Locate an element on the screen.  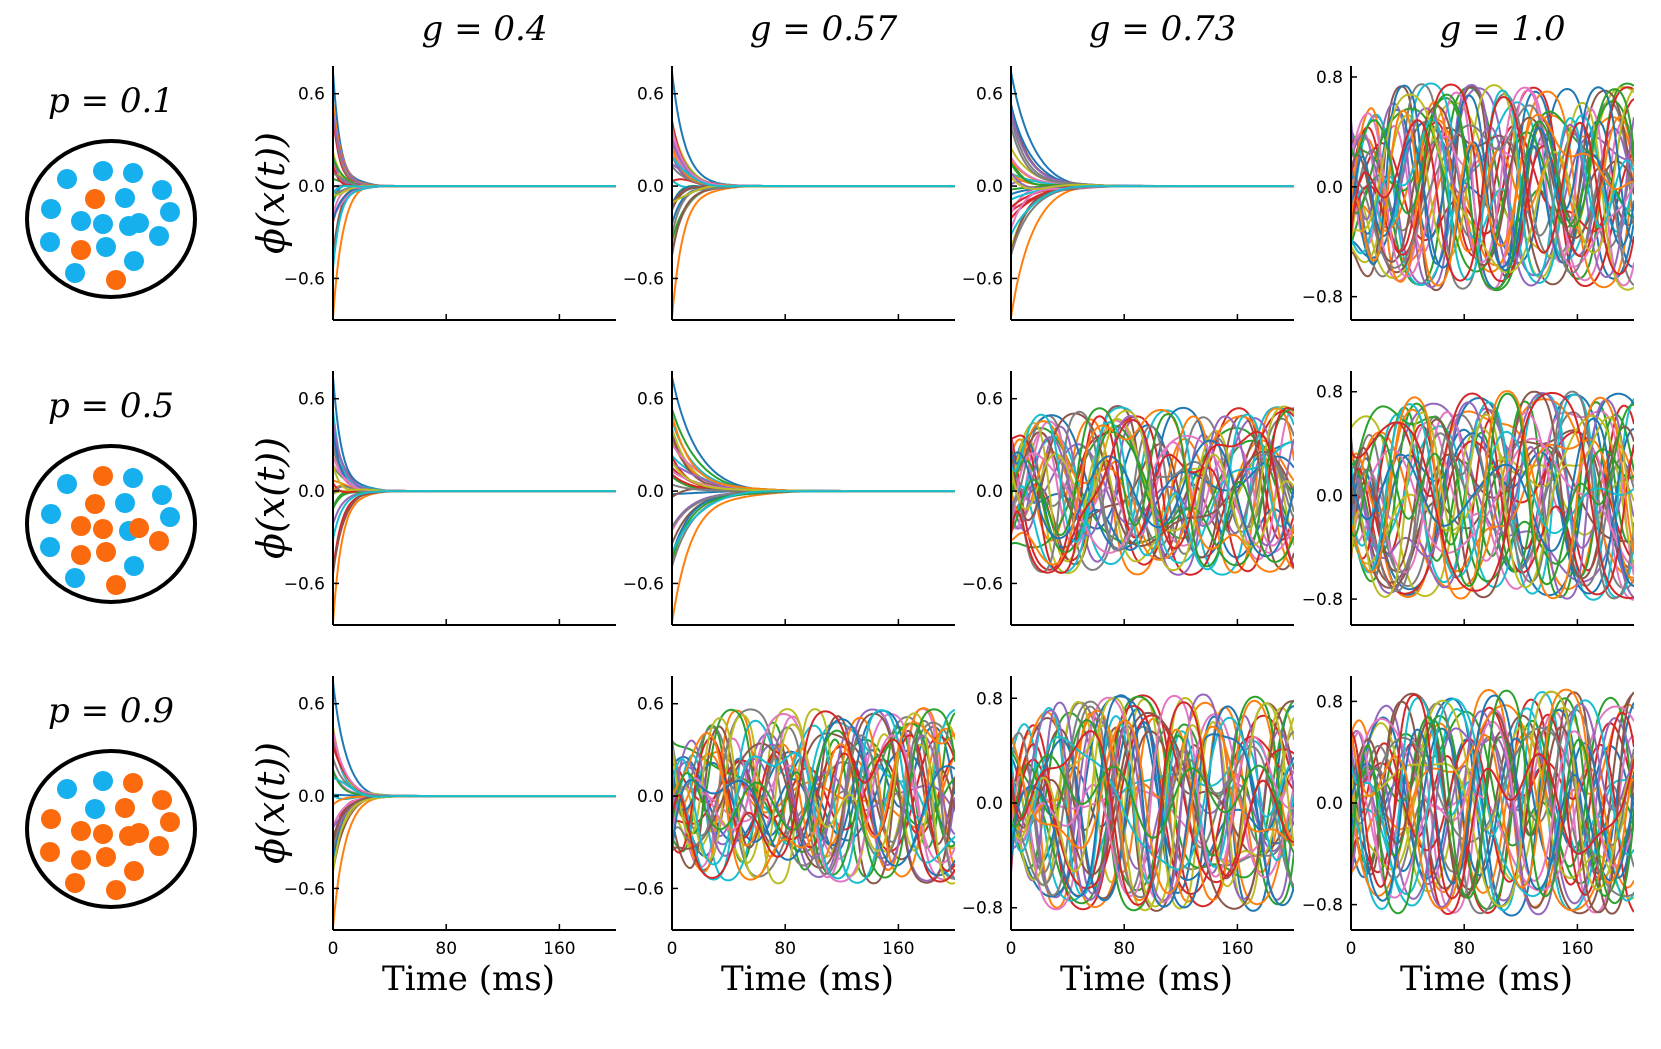
x-tick-label: 80 is located at coordinates (446, 949).